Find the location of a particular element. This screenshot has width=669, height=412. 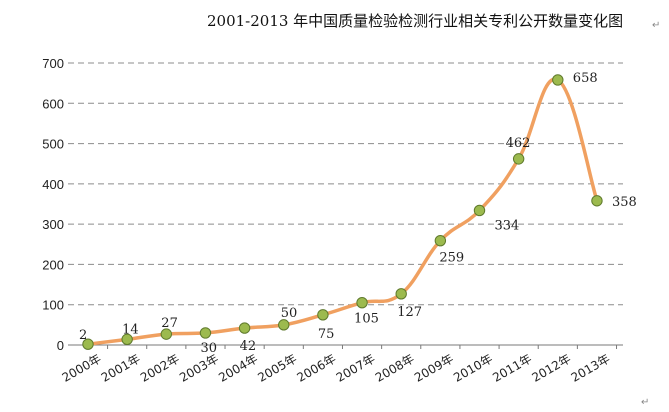

title-paragraph-mark: ↵ is located at coordinates (656, 25).